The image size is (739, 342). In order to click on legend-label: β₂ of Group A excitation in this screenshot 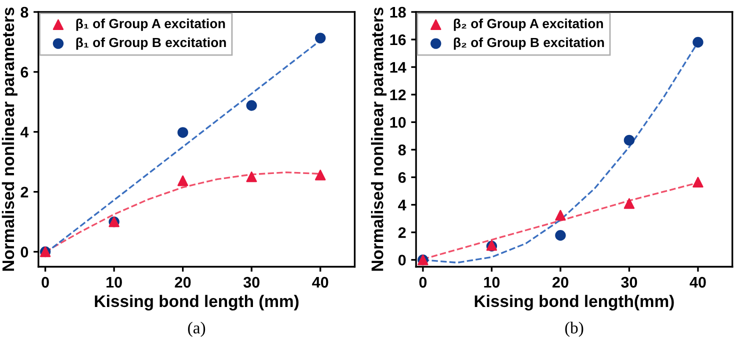, I will do `click(528, 24)`.